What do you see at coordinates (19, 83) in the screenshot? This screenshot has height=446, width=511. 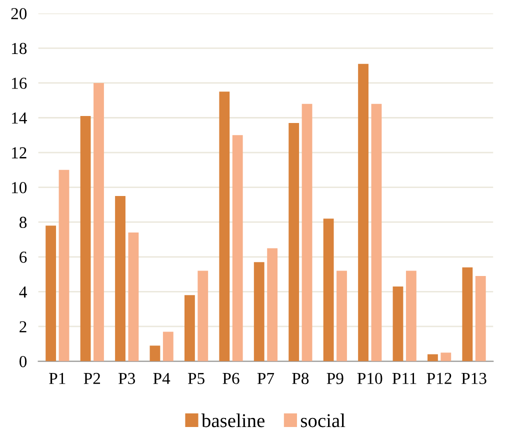 I see `y-tick-label: 16` at bounding box center [19, 83].